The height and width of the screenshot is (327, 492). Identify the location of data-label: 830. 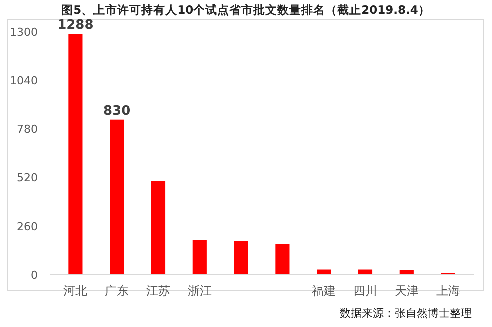
(117, 111).